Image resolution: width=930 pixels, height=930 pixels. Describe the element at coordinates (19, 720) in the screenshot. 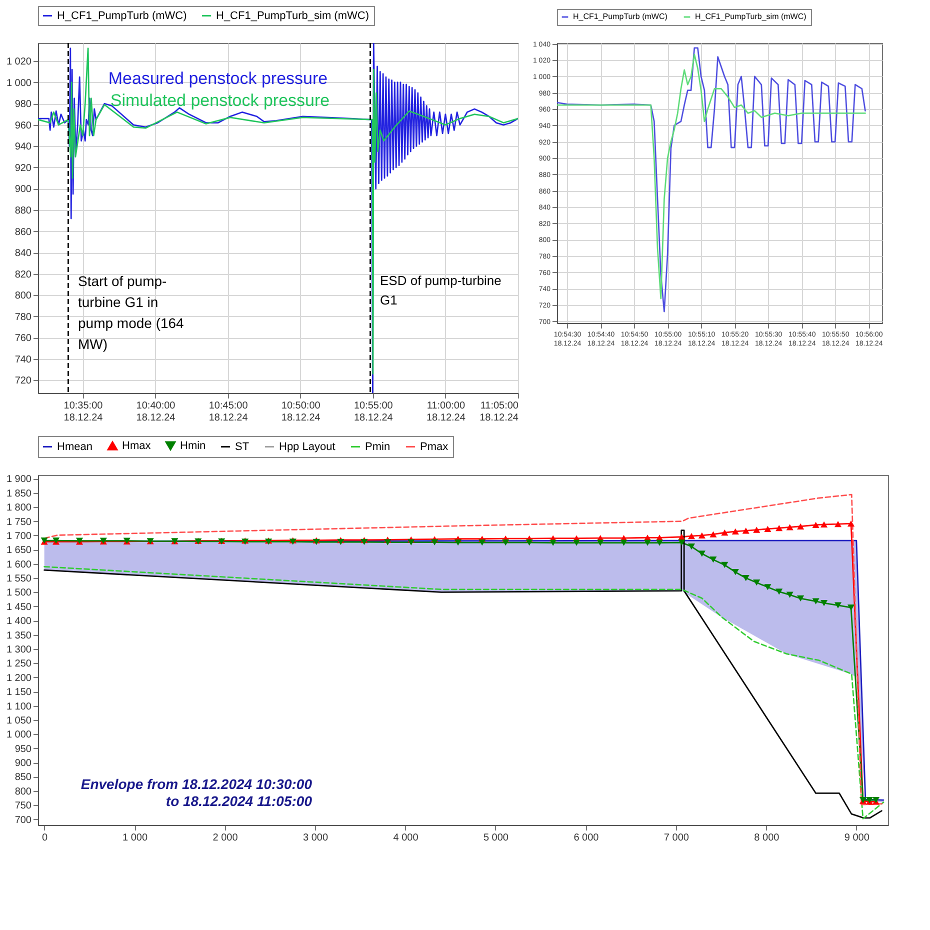

I see `y-tick-label: 1 050` at that location.